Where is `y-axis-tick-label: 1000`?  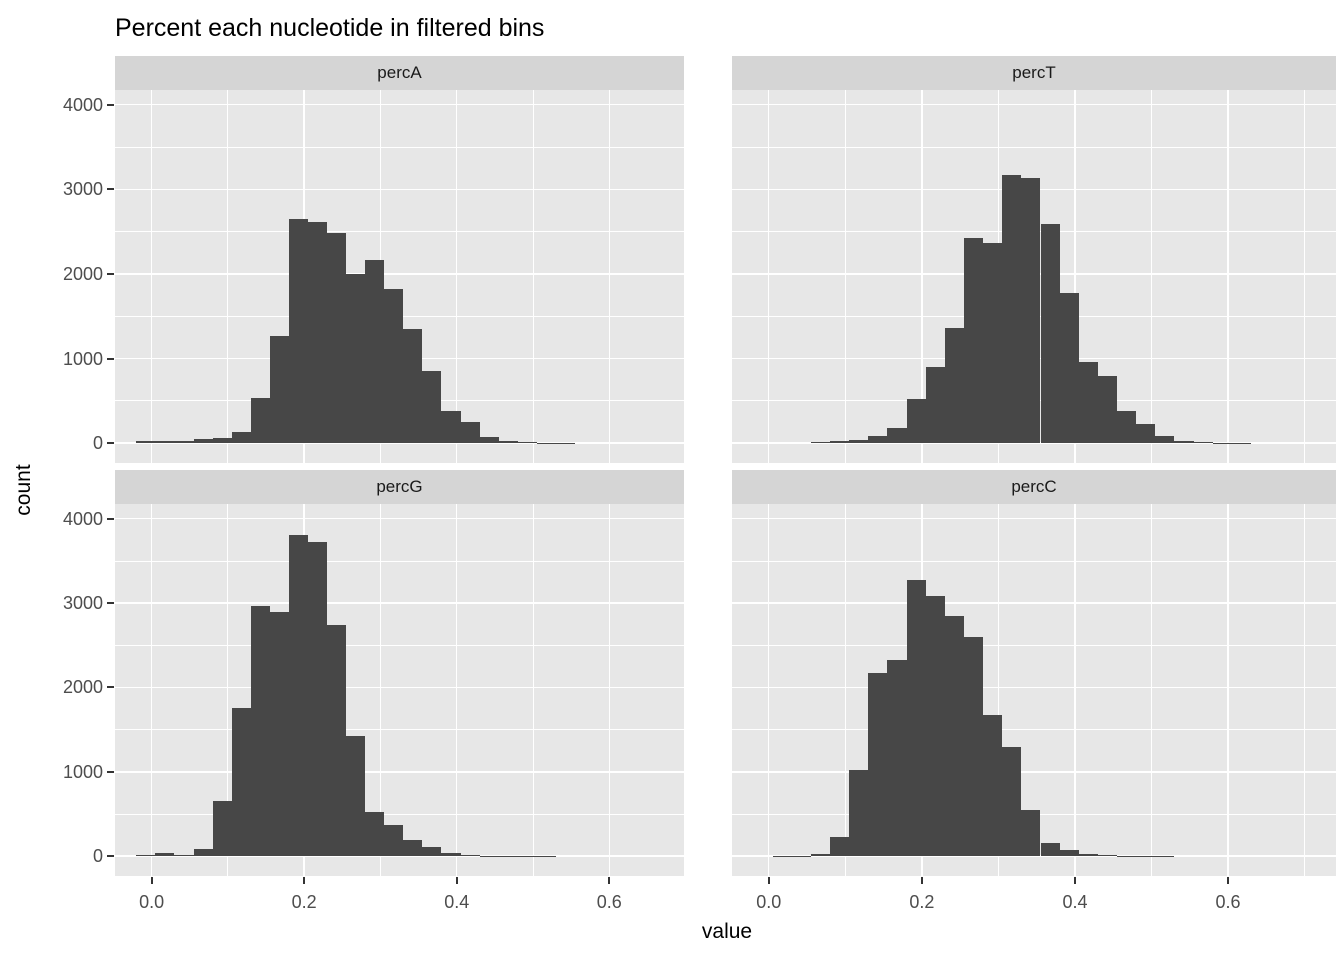 y-axis-tick-label: 1000 is located at coordinates (82, 771).